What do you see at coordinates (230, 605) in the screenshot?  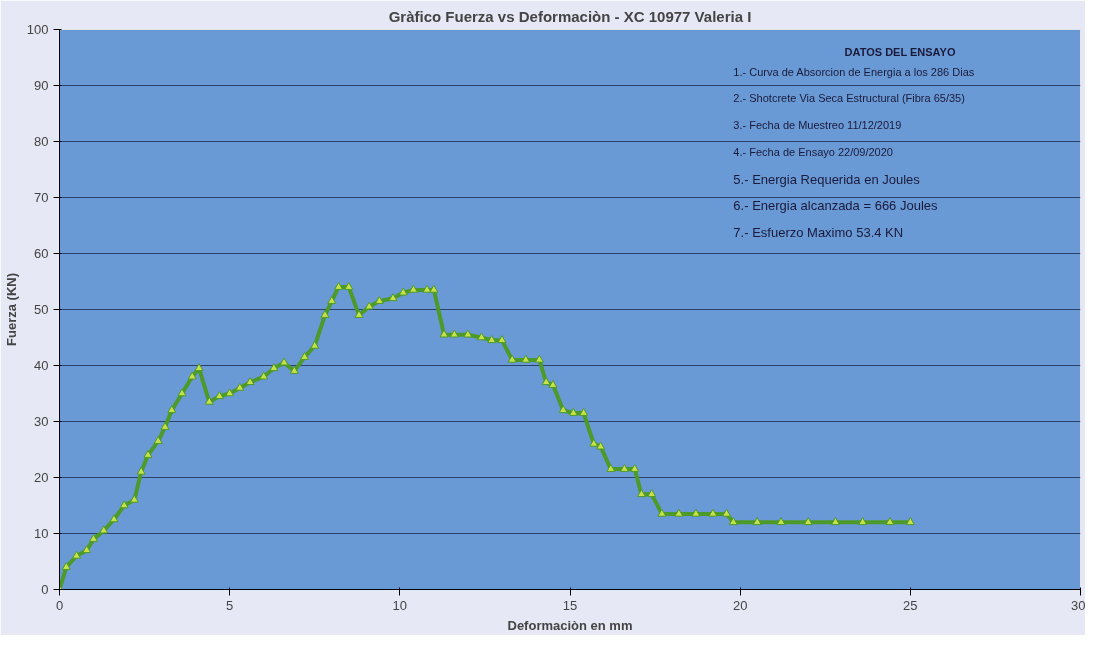 I see `x-tick-label: 5` at bounding box center [230, 605].